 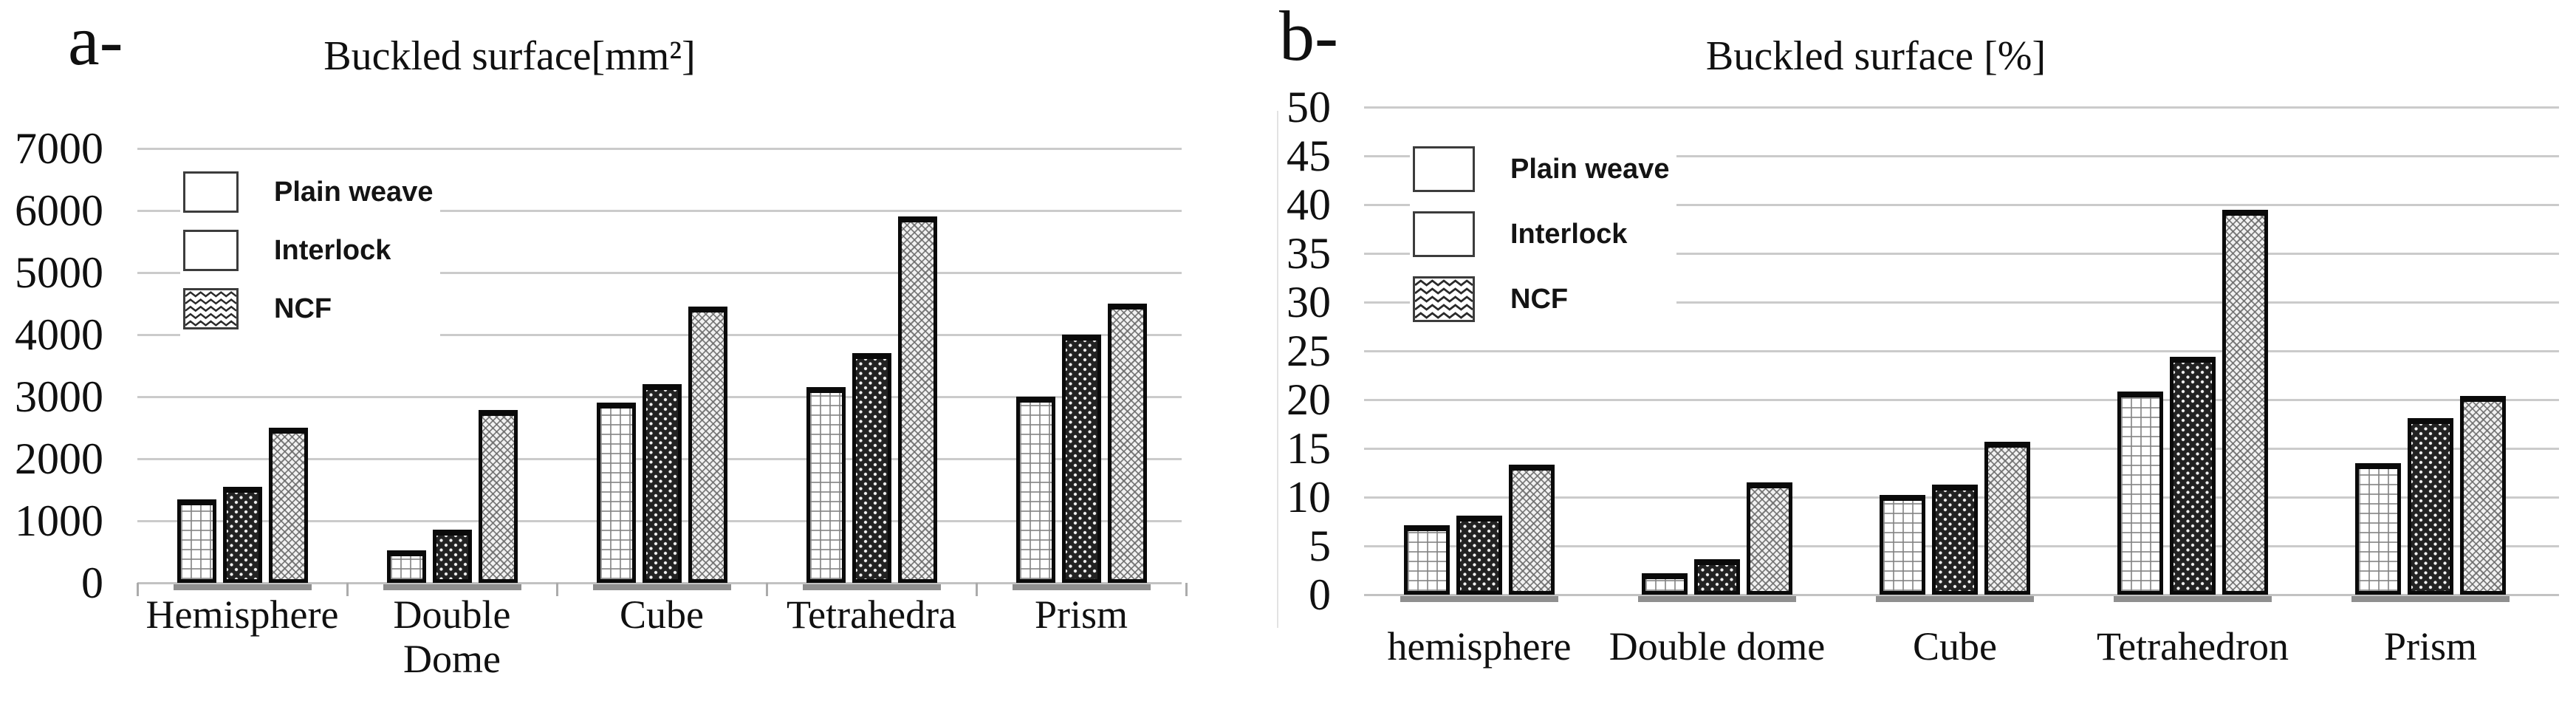 I want to click on panel-b-label: b-, so click(x=1308, y=37).